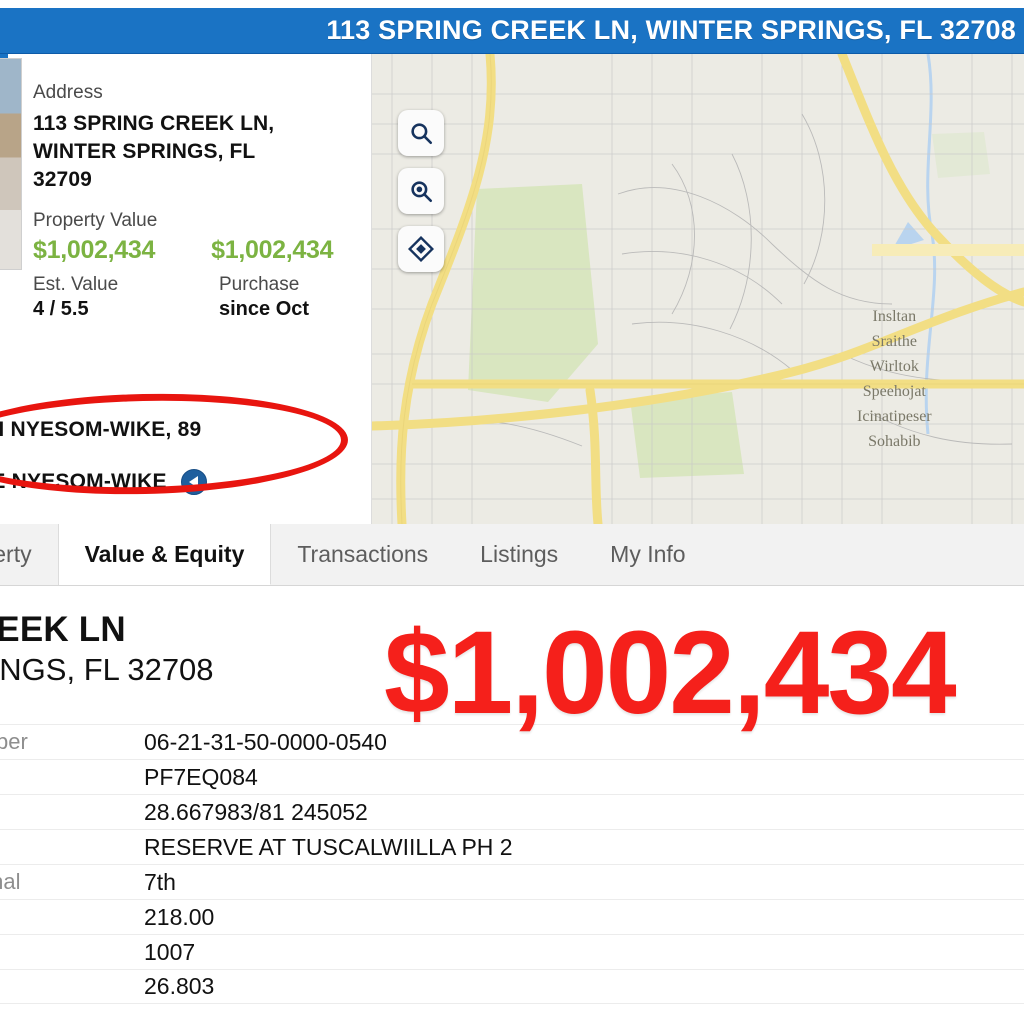 Image resolution: width=1024 pixels, height=1024 pixels. Describe the element at coordinates (894, 316) in the screenshot. I see `map-label-0: Insltan` at that location.